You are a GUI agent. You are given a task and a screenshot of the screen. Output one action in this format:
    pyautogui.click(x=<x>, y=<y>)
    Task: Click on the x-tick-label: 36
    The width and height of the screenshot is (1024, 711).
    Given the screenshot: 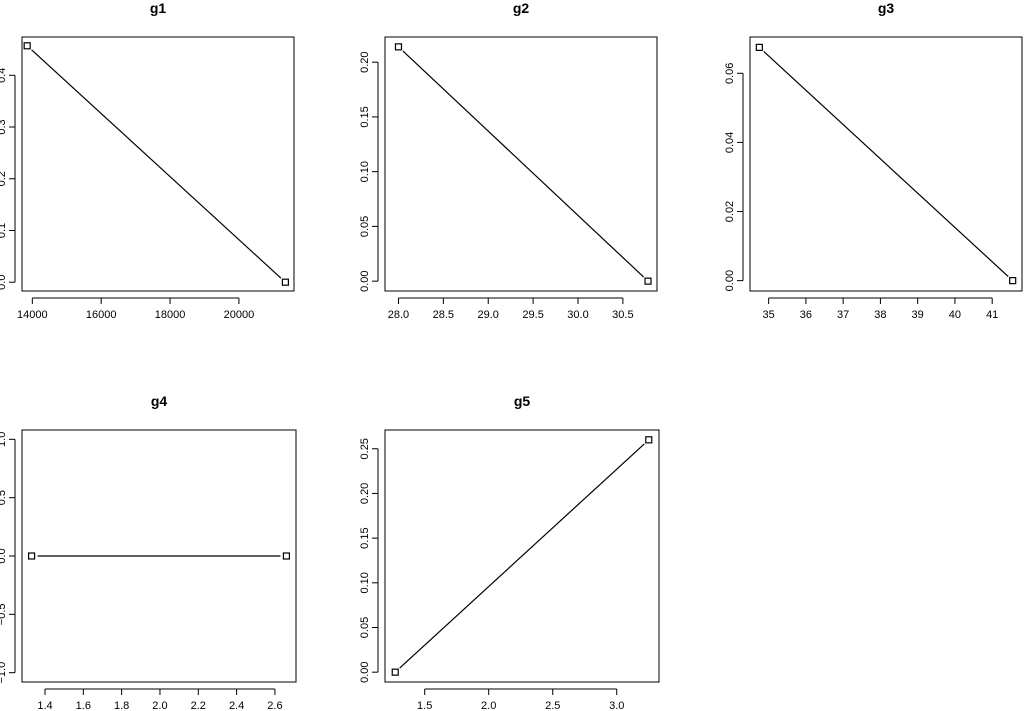 What is the action you would take?
    pyautogui.click(x=806, y=315)
    